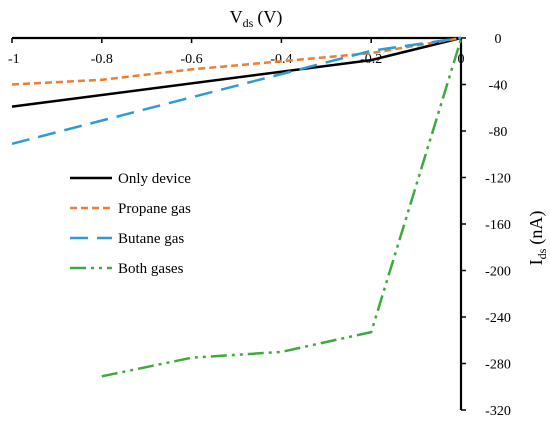 The width and height of the screenshot is (550, 426). Describe the element at coordinates (151, 269) in the screenshot. I see `legend-label: Both gases` at that location.